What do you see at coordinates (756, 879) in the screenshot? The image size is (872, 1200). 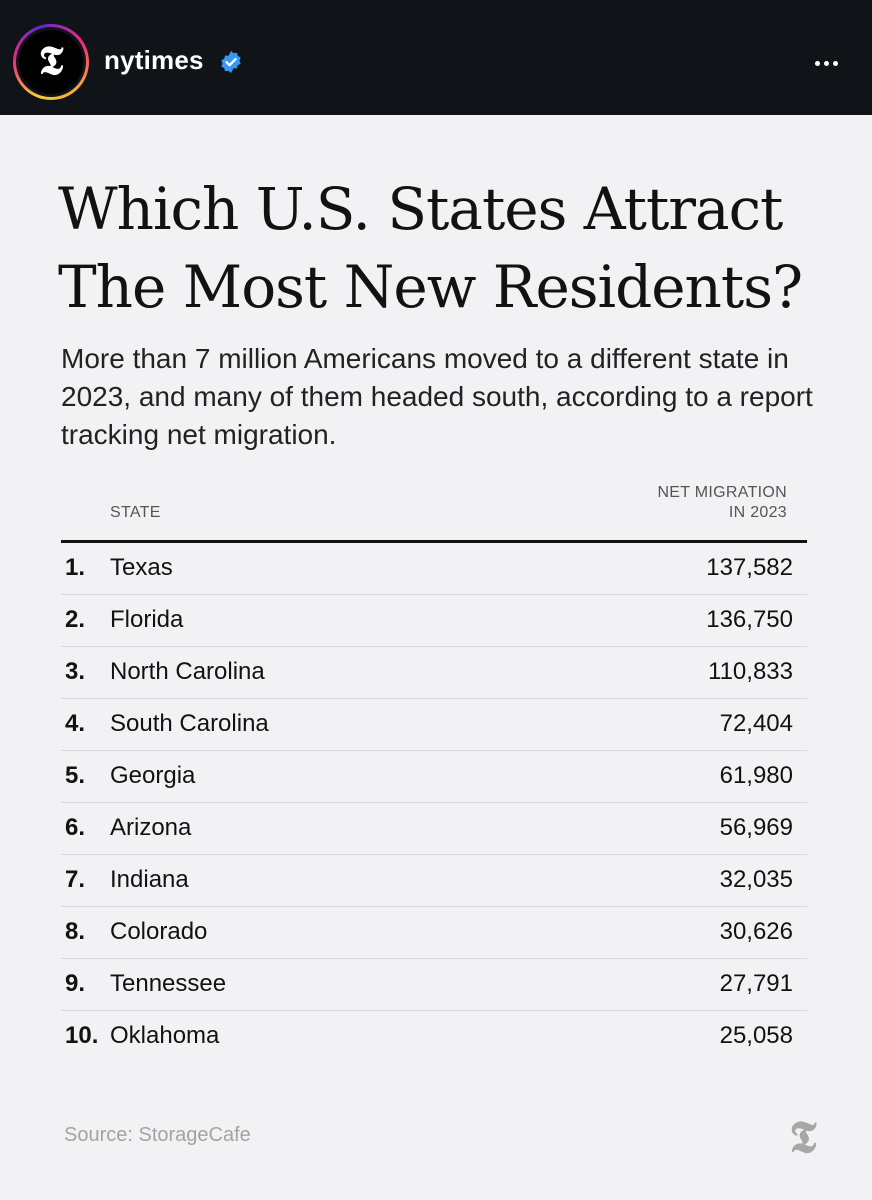 I see `net-migration-value: 32,035` at bounding box center [756, 879].